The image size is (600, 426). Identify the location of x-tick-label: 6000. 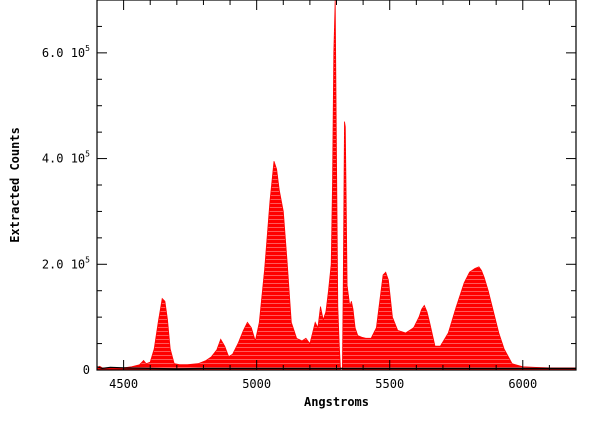
(522, 384).